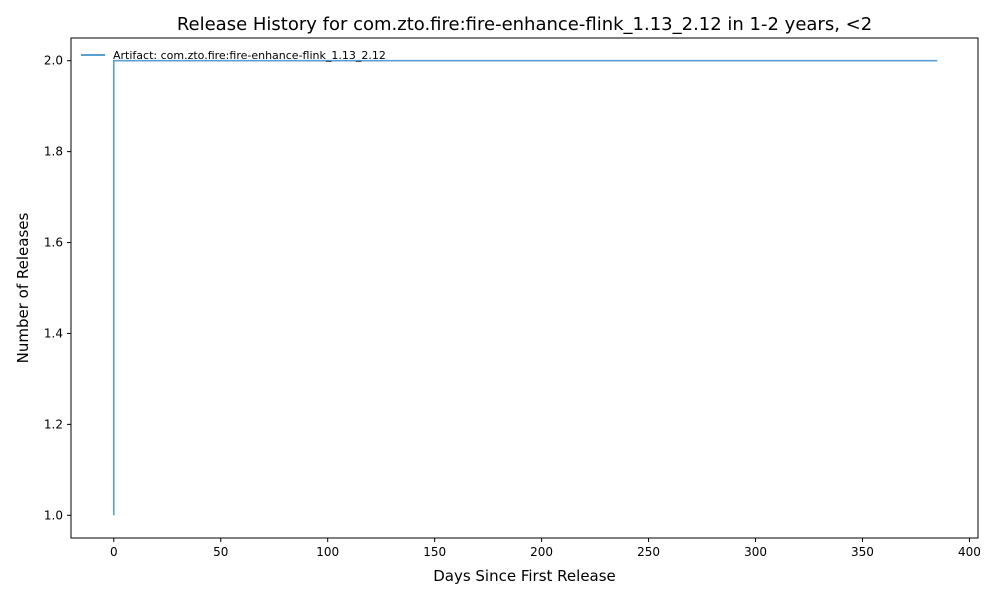 Image resolution: width=1000 pixels, height=600 pixels. What do you see at coordinates (53, 152) in the screenshot?
I see `y-tick-label: 1.8` at bounding box center [53, 152].